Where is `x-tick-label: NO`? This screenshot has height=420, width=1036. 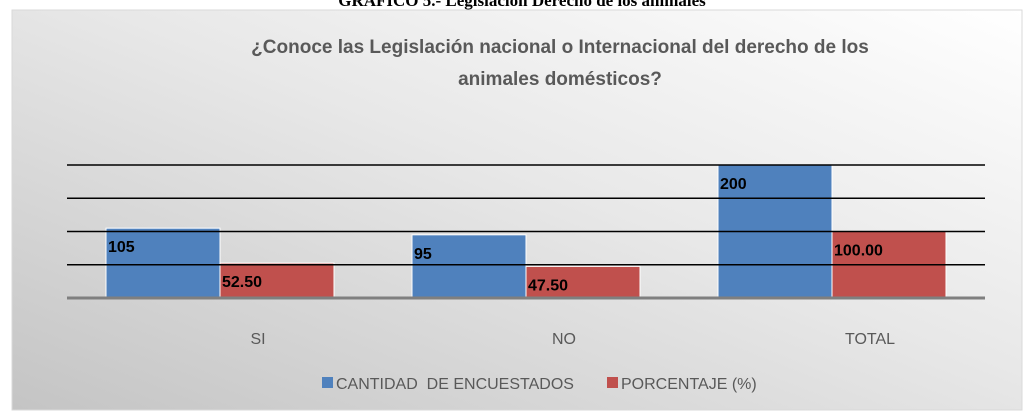 x-tick-label: NO is located at coordinates (564, 339).